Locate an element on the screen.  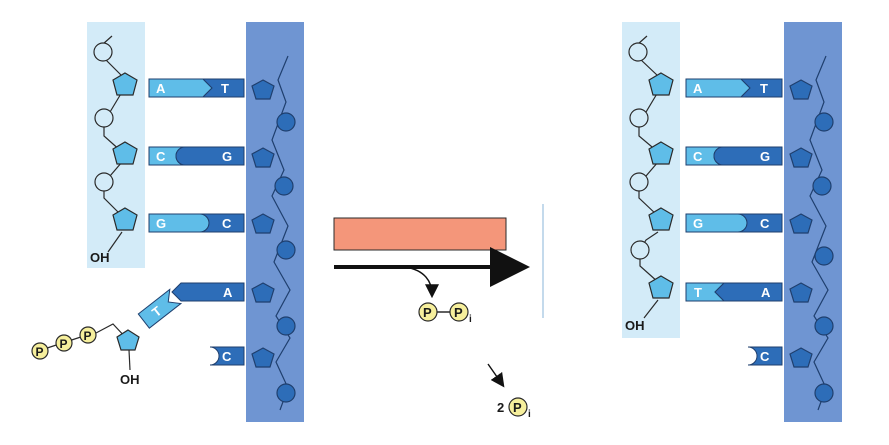
right-base-pair-4: T A is located at coordinates (734, 292).